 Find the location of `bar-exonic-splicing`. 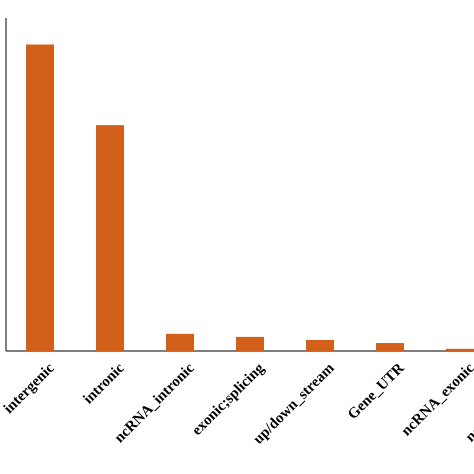

bar-exonic-splicing is located at coordinates (250, 343).